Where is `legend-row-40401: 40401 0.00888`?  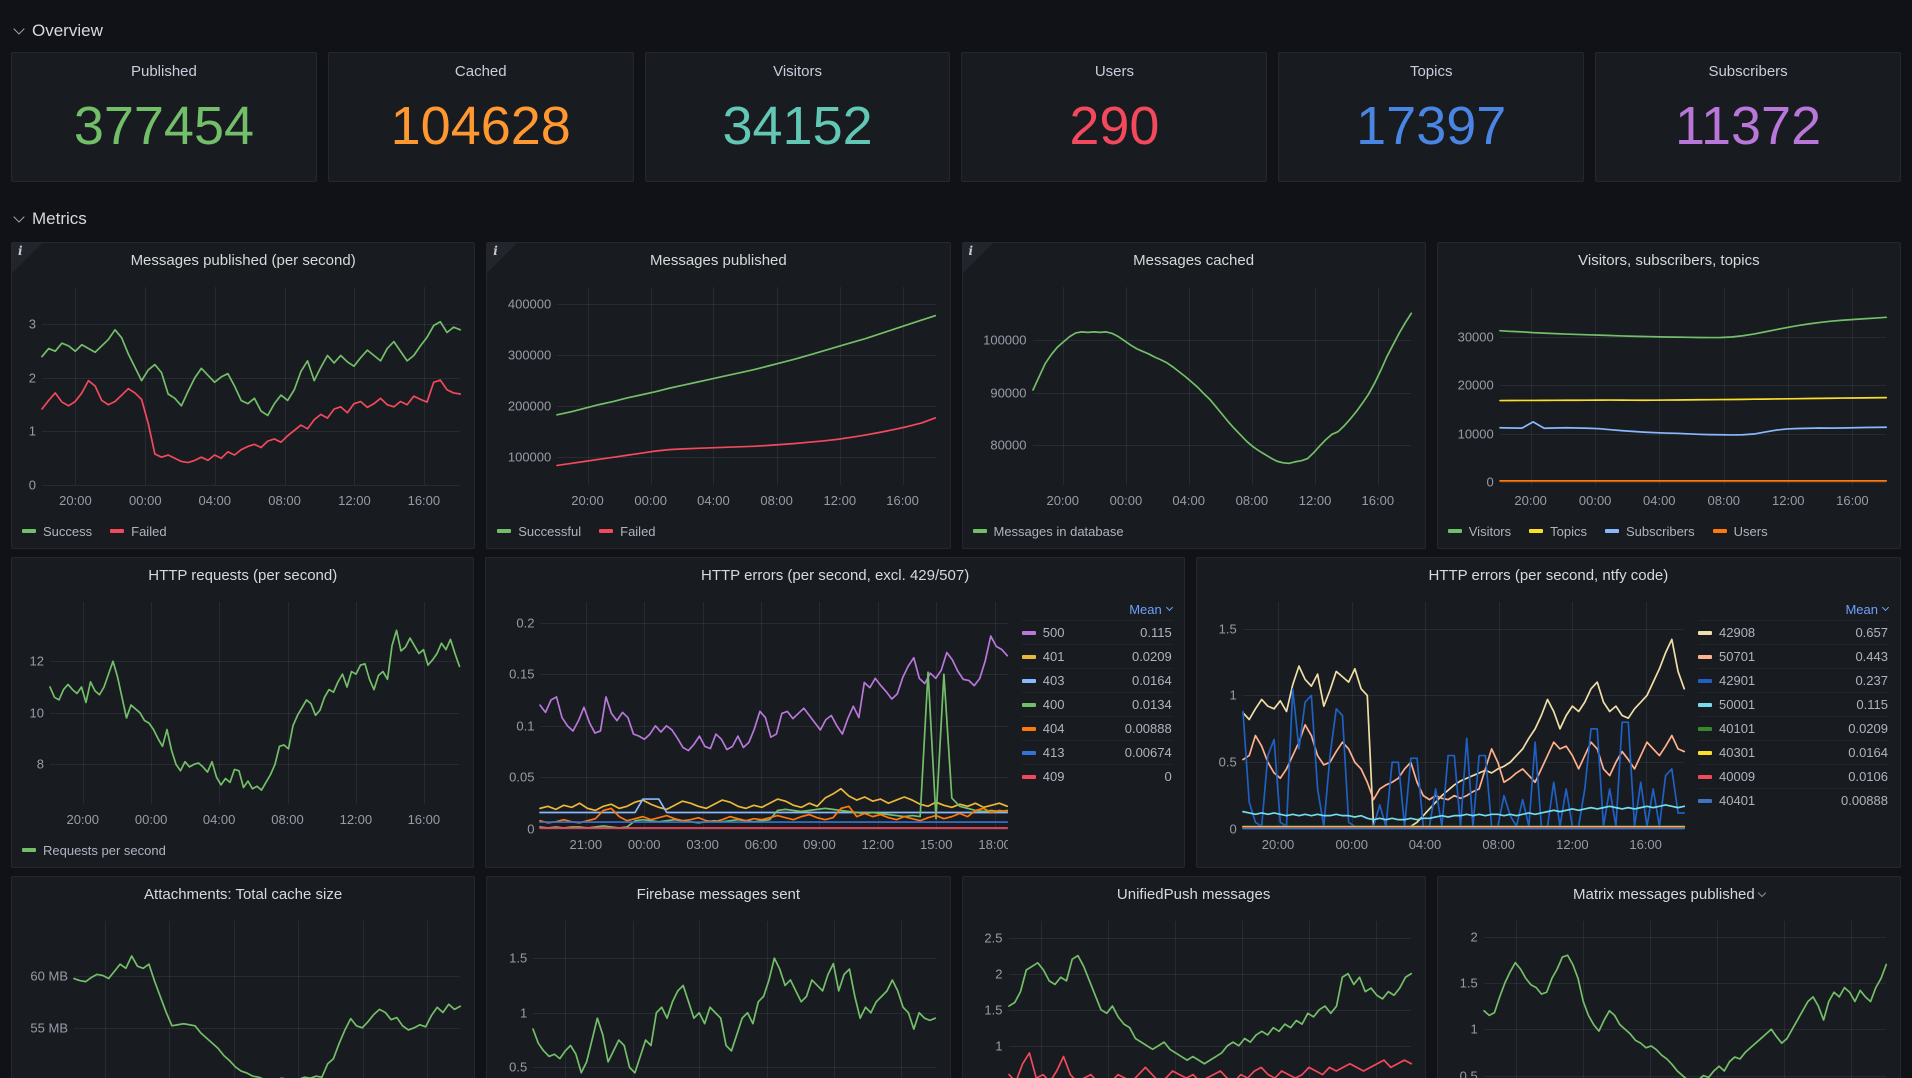 legend-row-40401: 40401 0.00888 is located at coordinates (1793, 800).